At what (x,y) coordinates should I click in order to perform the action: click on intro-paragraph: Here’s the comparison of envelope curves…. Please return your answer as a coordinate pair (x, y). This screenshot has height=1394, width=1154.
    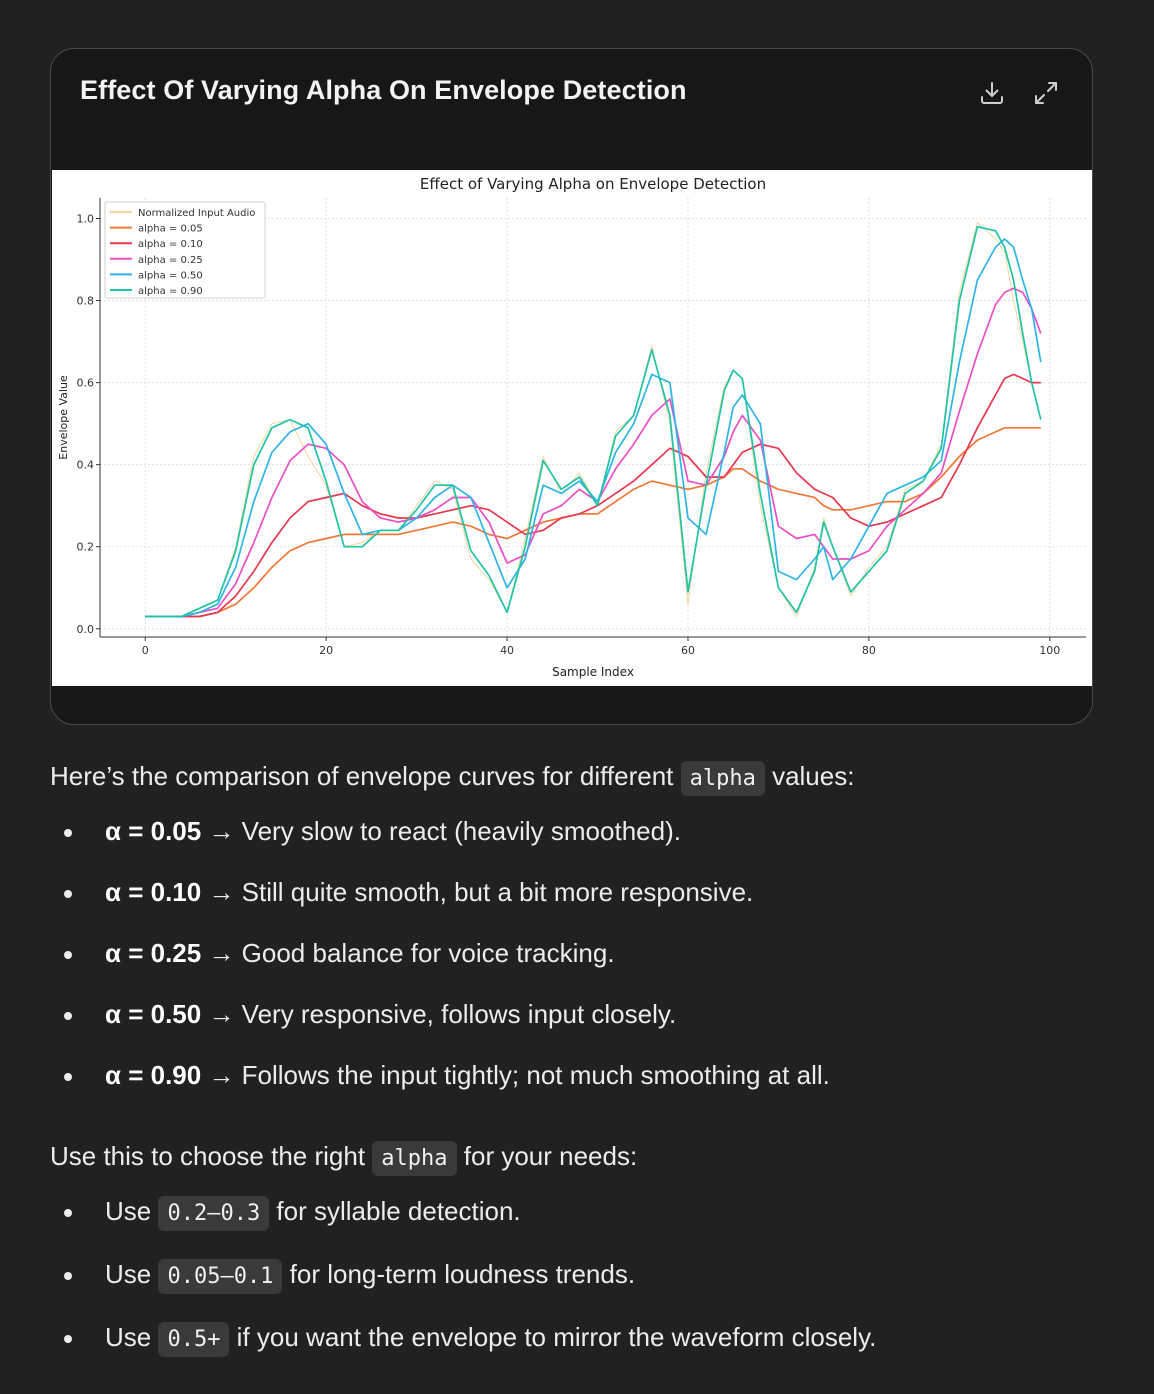
    Looking at the image, I should click on (580, 777).